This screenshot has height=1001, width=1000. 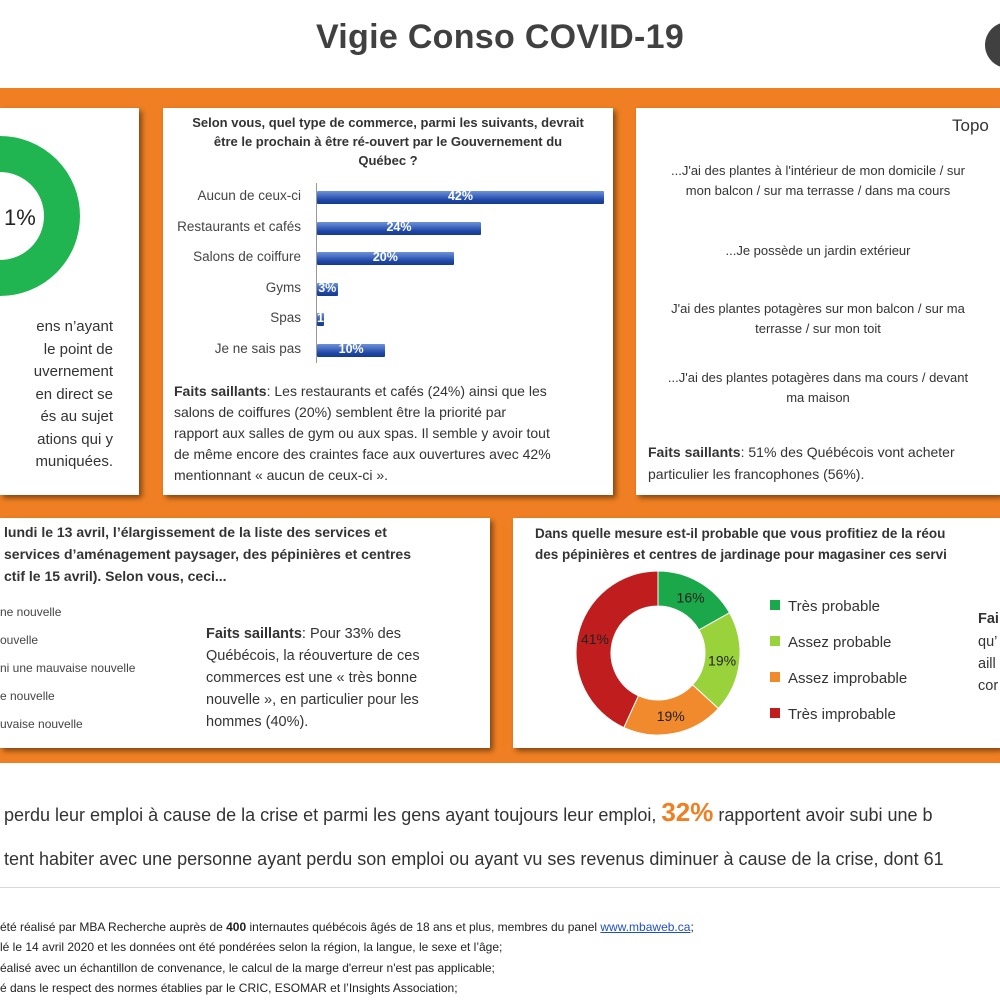 What do you see at coordinates (73, 371) in the screenshot?
I see `left-text-line: uvernement` at bounding box center [73, 371].